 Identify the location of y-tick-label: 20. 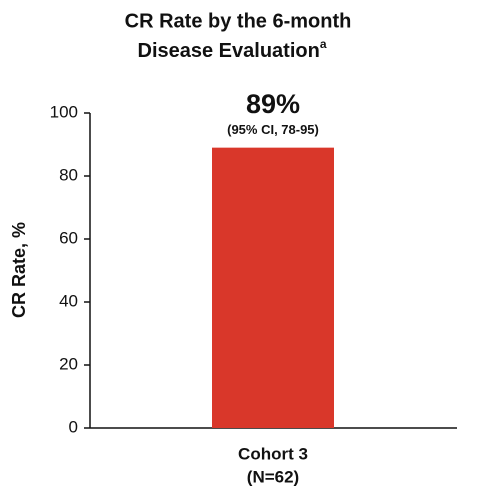
(68, 363).